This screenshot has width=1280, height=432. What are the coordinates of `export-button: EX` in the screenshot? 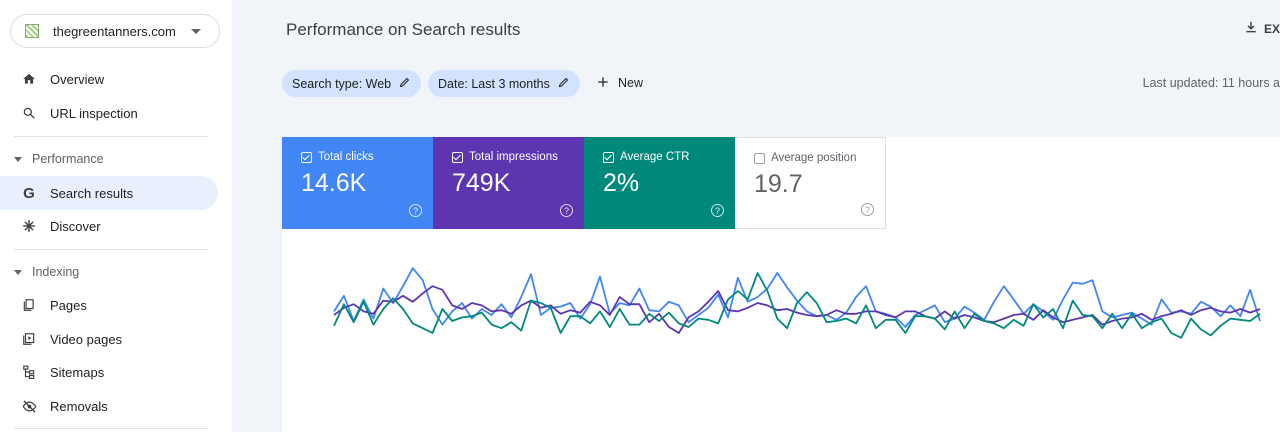 It's located at (1262, 28).